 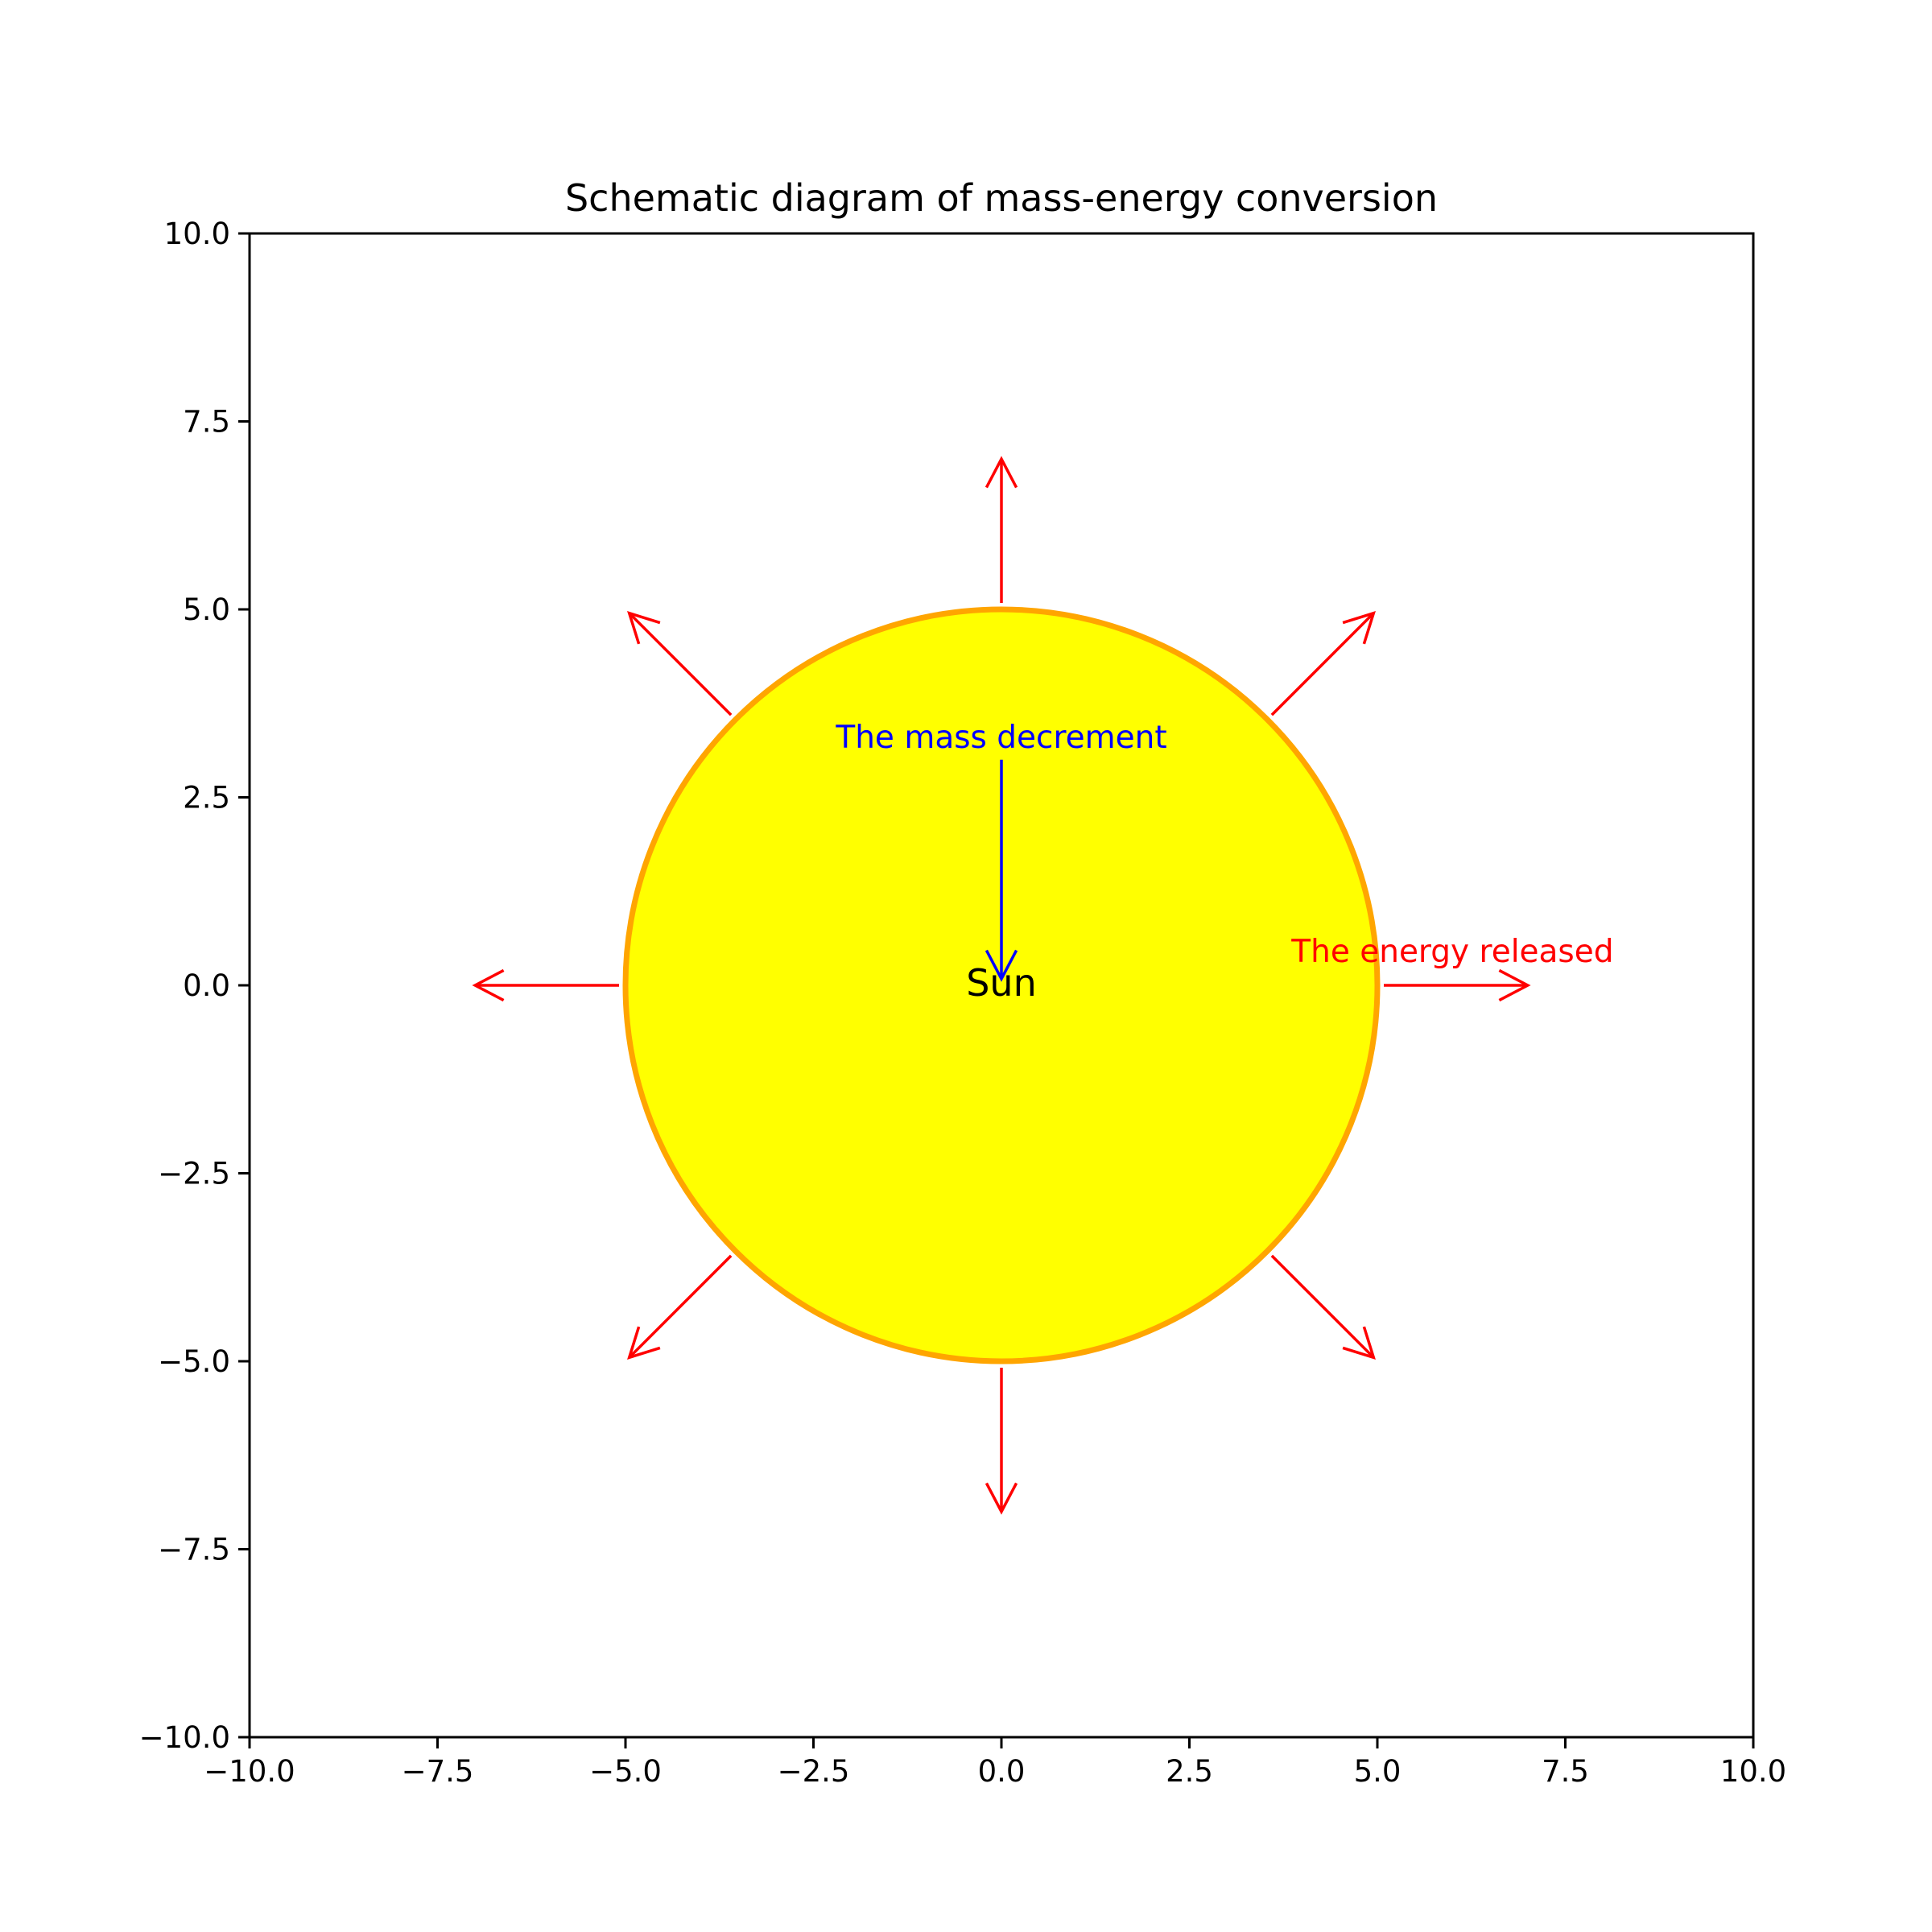 What do you see at coordinates (644, 1343) in the screenshot?
I see `energy-arrow-225-head` at bounding box center [644, 1343].